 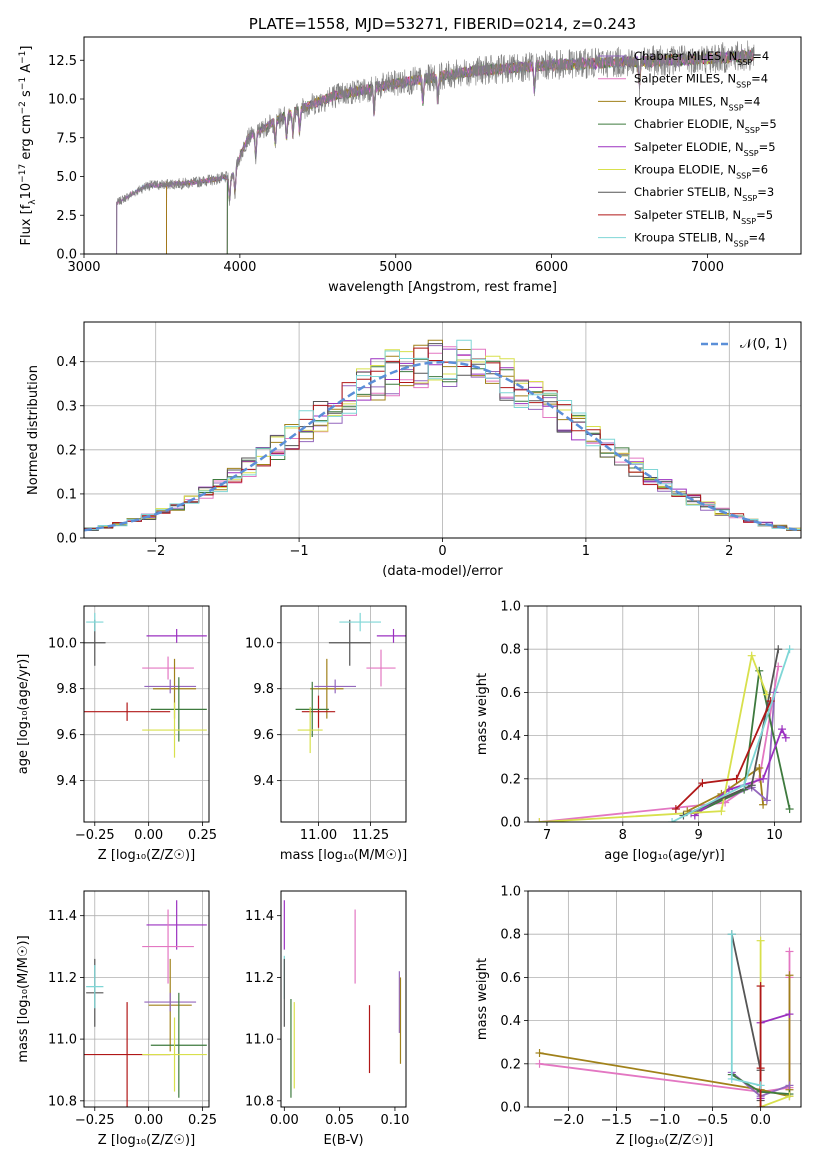 I want to click on x-tick-label: 8, so click(x=623, y=835).